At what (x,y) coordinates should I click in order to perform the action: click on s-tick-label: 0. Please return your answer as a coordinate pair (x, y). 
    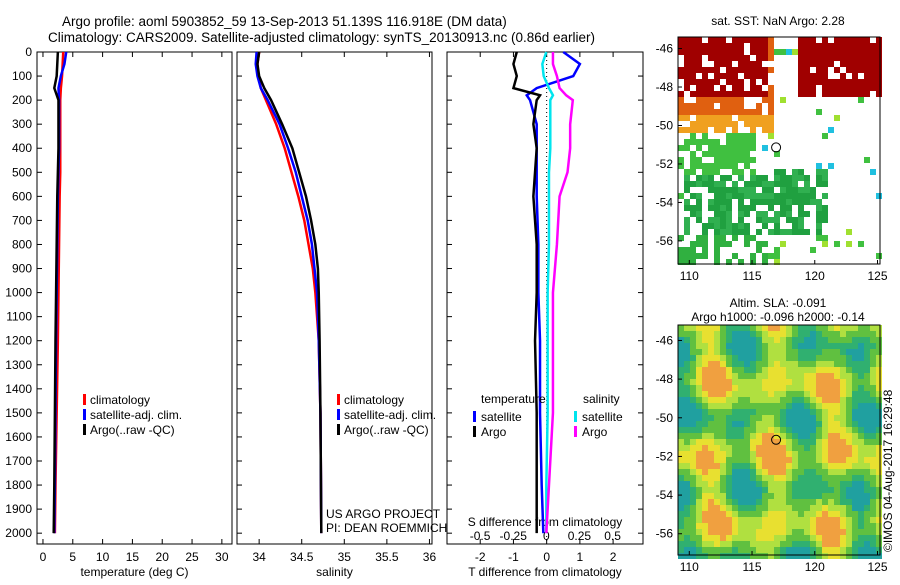
    Looking at the image, I should click on (546, 536).